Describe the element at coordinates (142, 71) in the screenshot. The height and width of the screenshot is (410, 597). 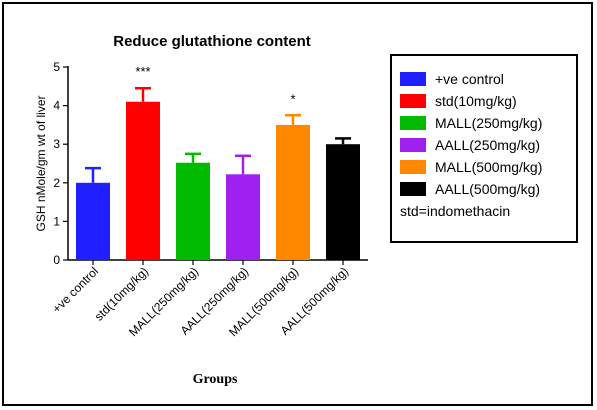
I see `significance-marker: ***` at that location.